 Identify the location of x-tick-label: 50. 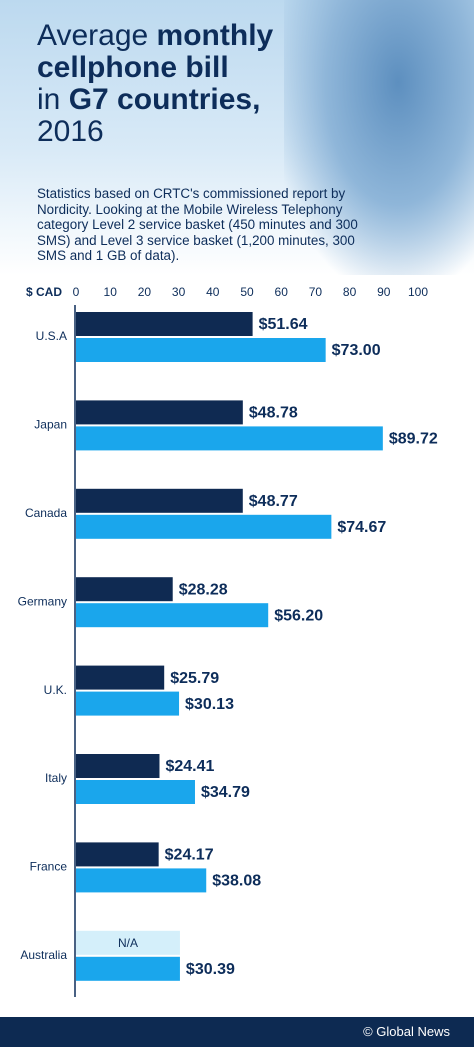
(247, 292).